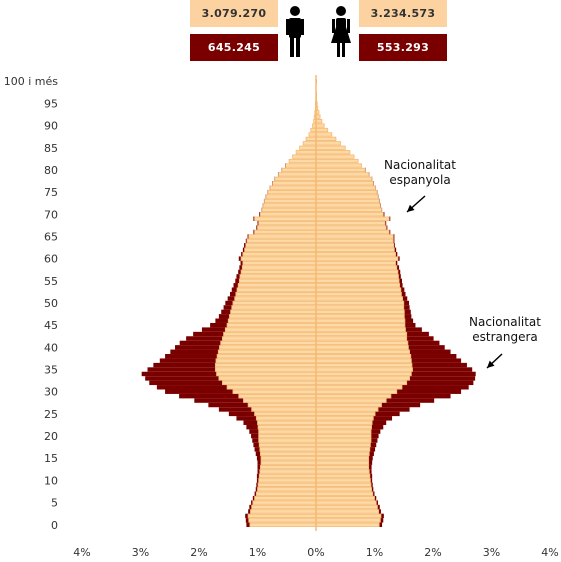 The width and height of the screenshot is (561, 562). I want to click on y-tick-label: 30, so click(51, 392).